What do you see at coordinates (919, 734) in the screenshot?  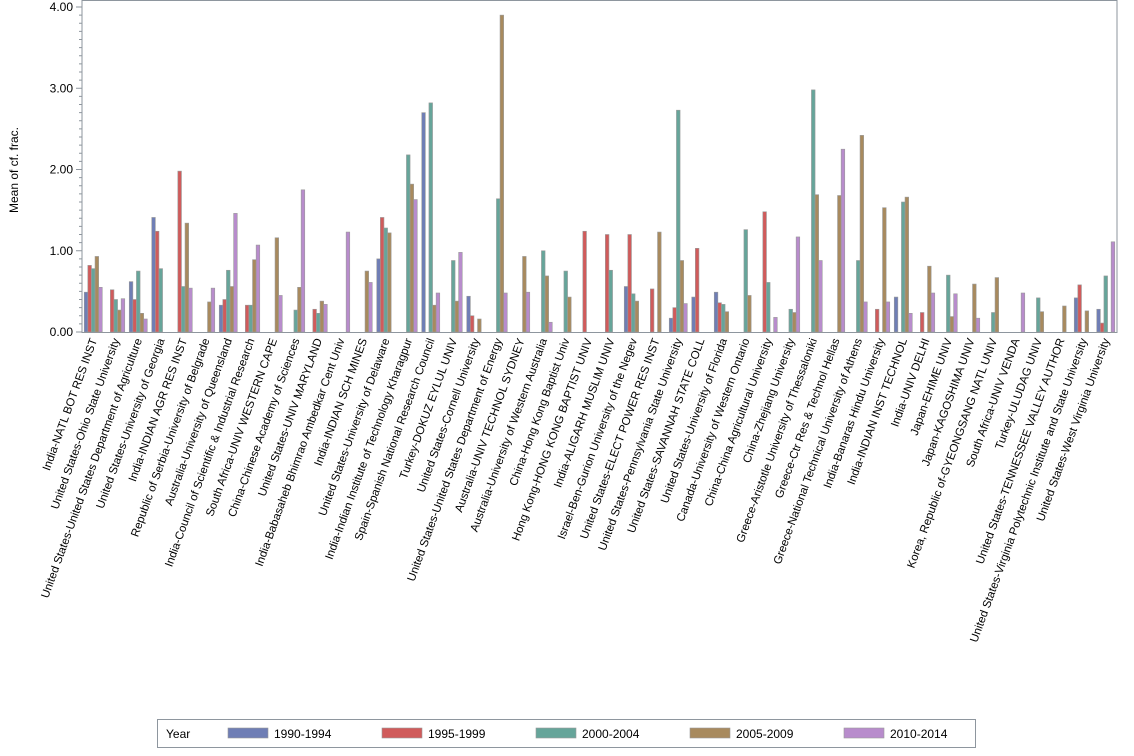 I see `legend-label: 2010-2014` at bounding box center [919, 734].